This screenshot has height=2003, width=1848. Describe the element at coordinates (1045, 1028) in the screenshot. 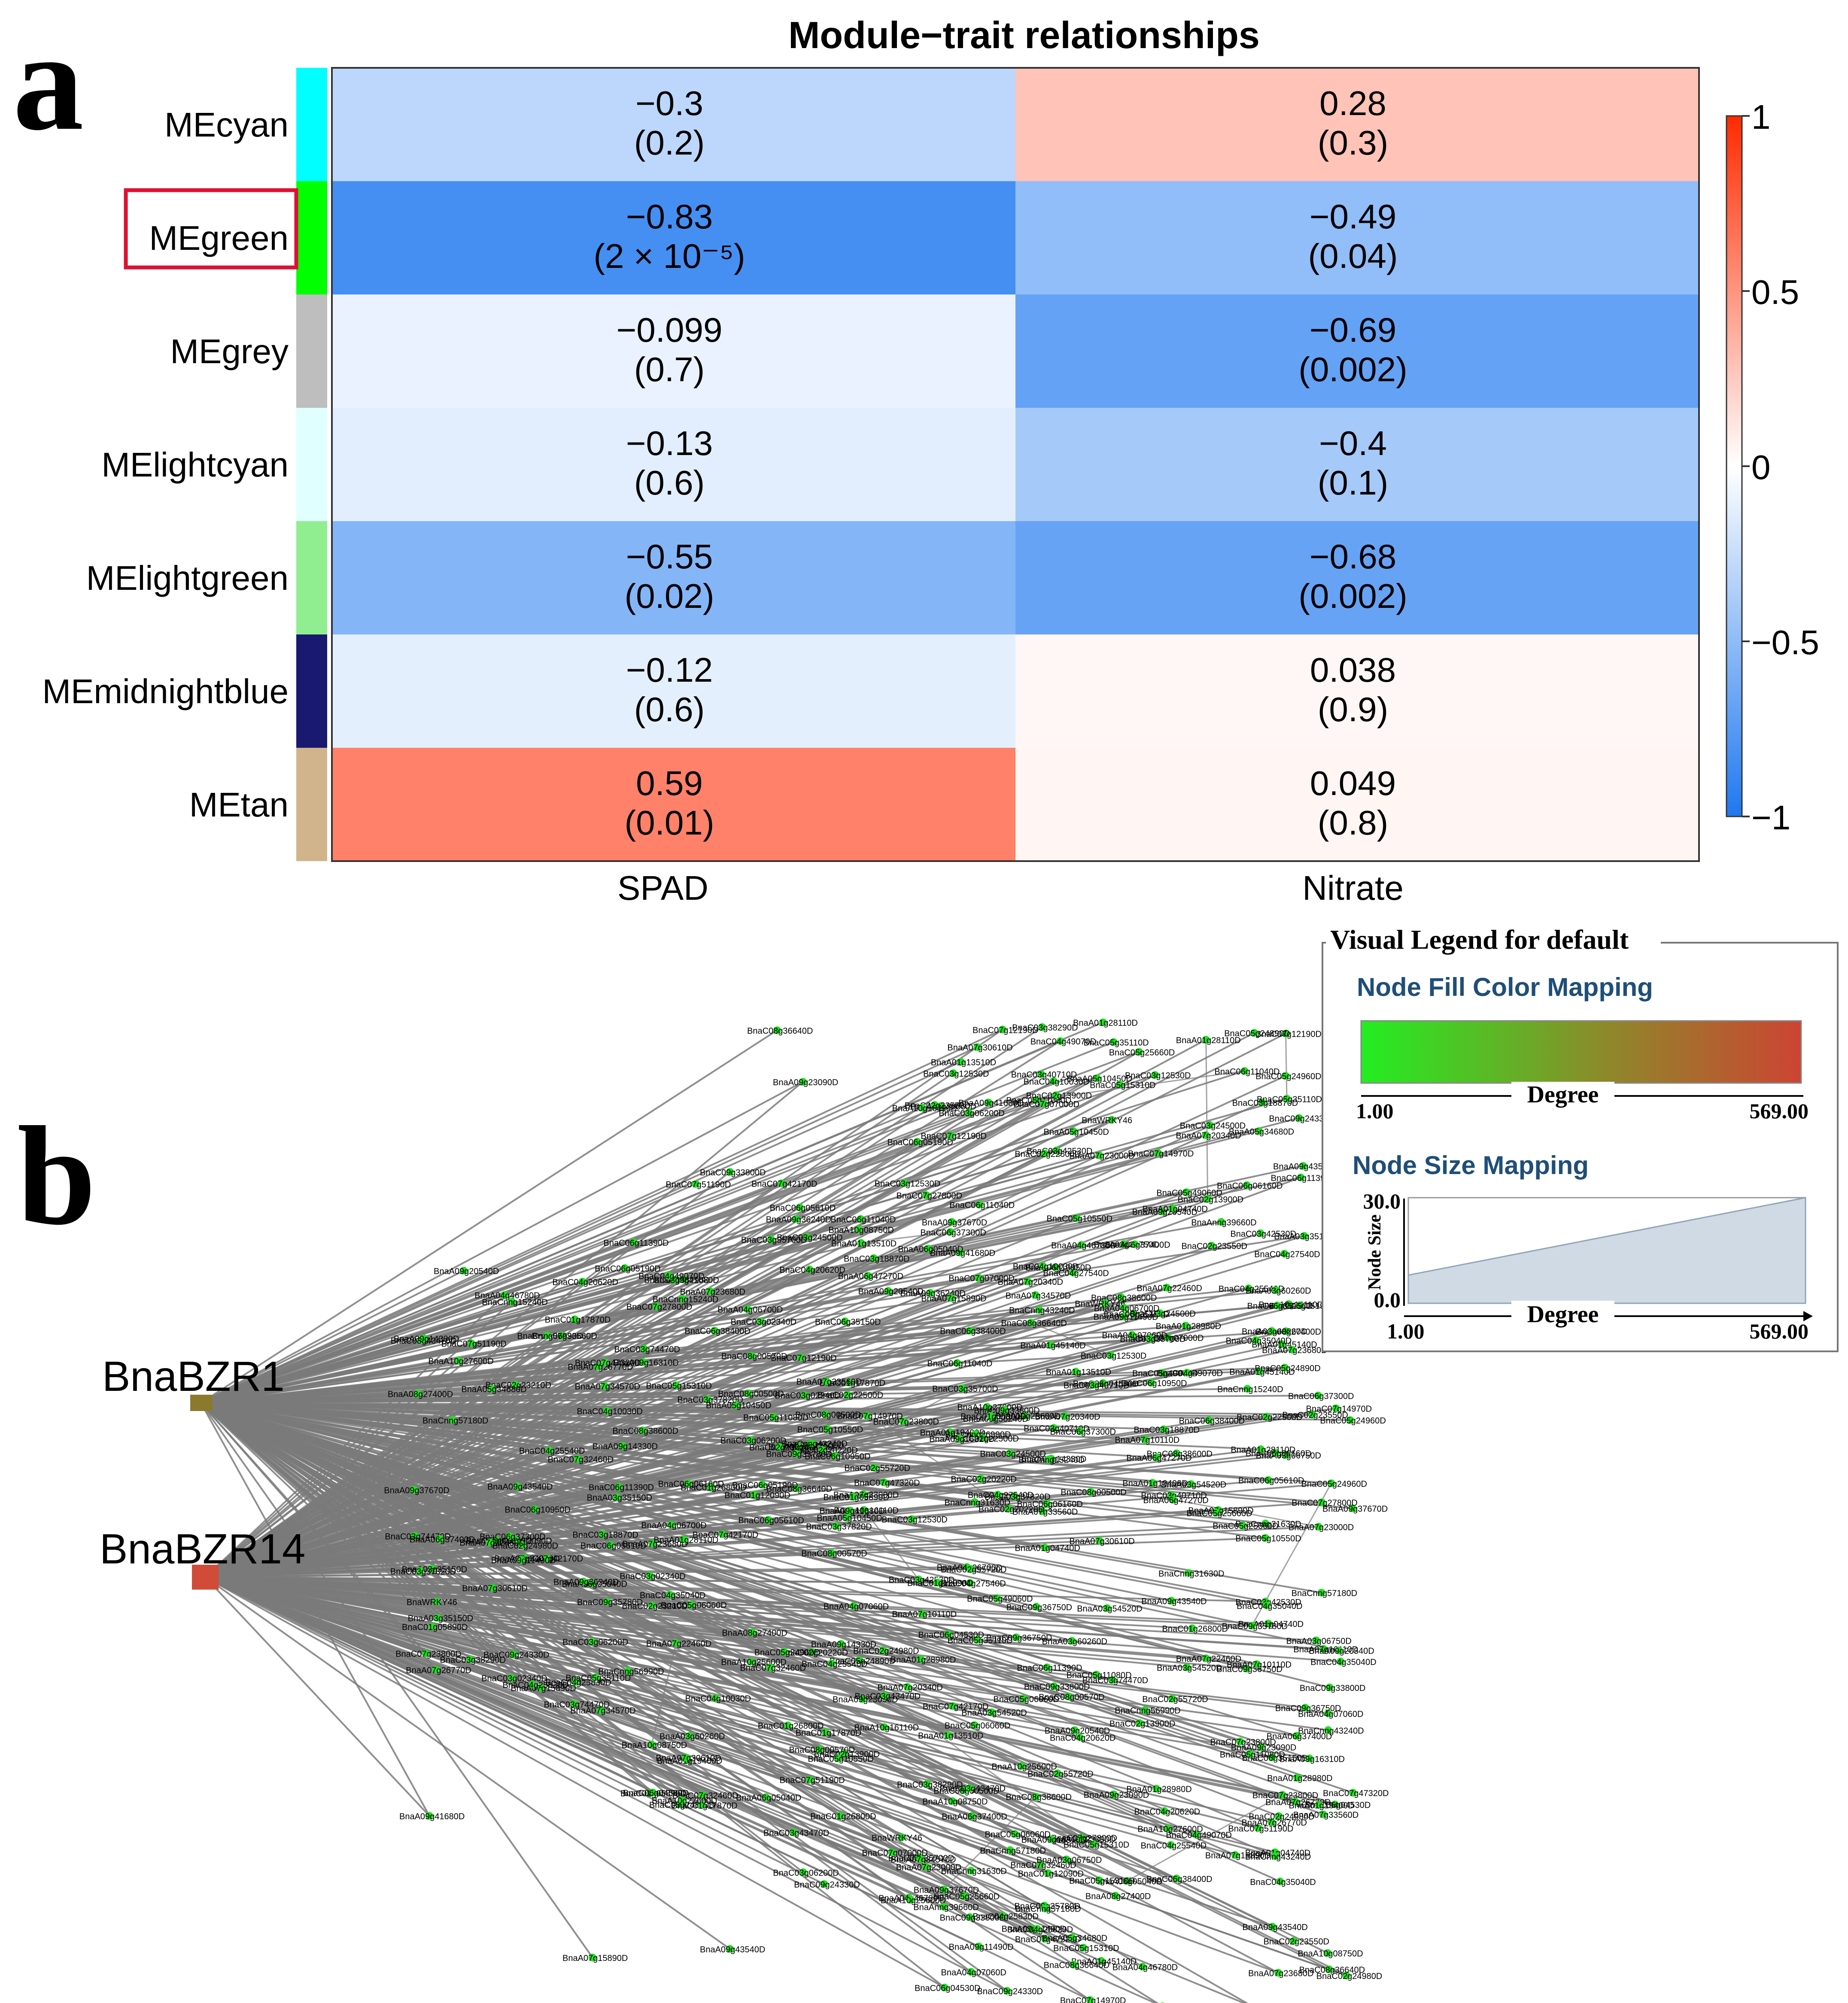

I see `gene-label: BnaC03g38290D` at that location.